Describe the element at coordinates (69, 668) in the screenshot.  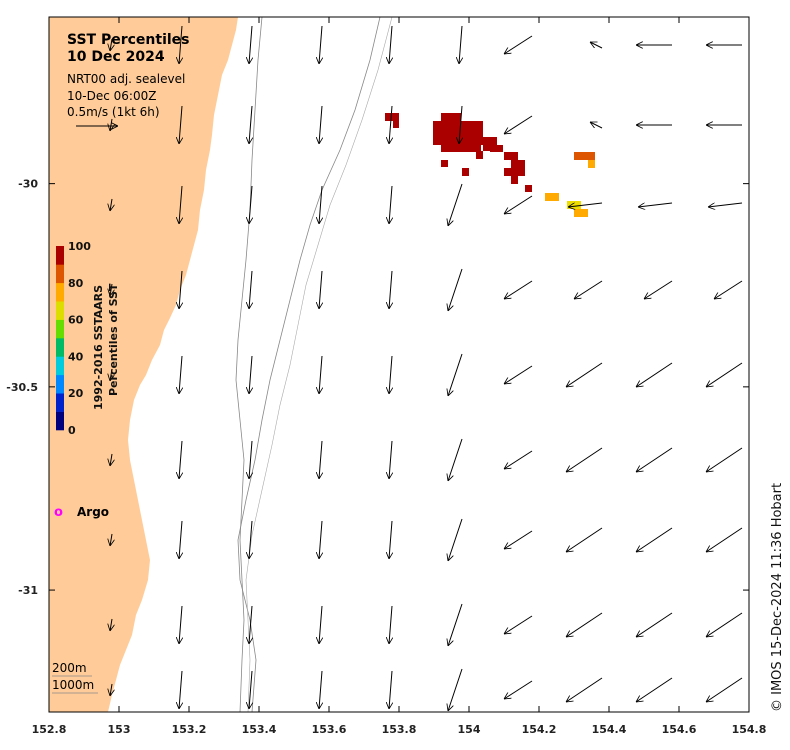
I see `isobath-label-200: 200m` at that location.